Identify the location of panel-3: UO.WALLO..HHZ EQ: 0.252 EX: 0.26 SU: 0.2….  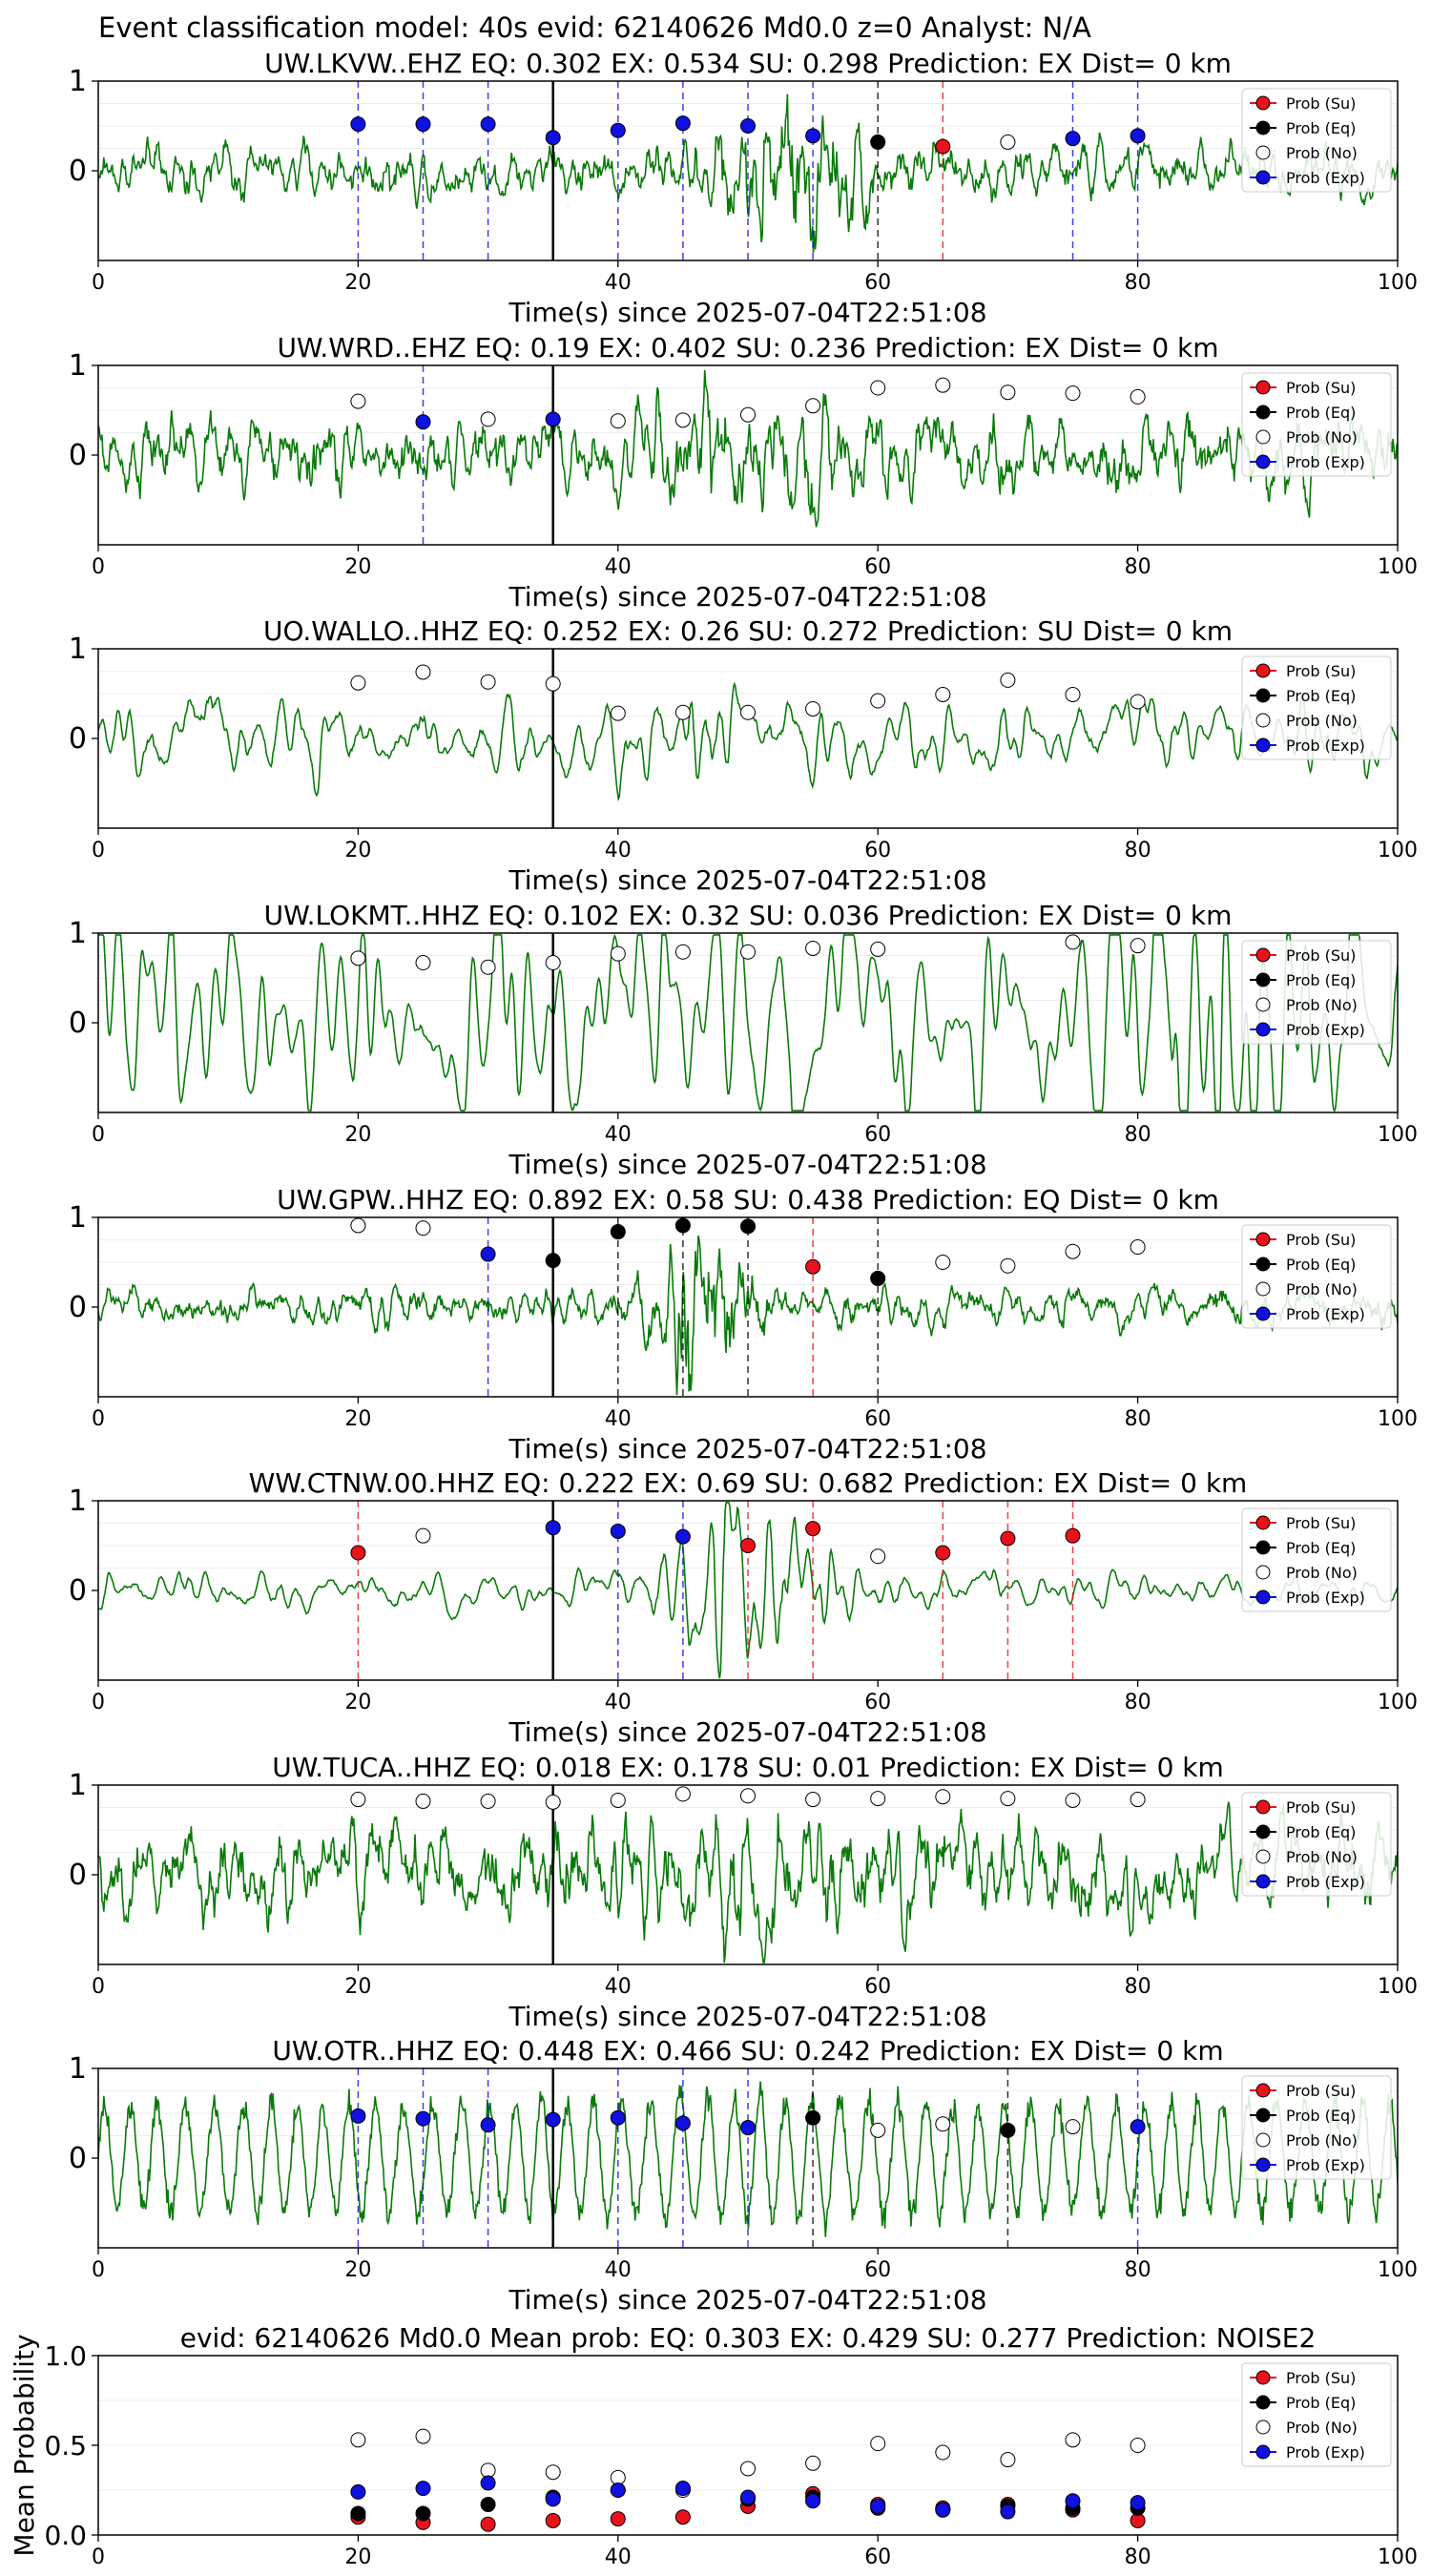
(744, 755).